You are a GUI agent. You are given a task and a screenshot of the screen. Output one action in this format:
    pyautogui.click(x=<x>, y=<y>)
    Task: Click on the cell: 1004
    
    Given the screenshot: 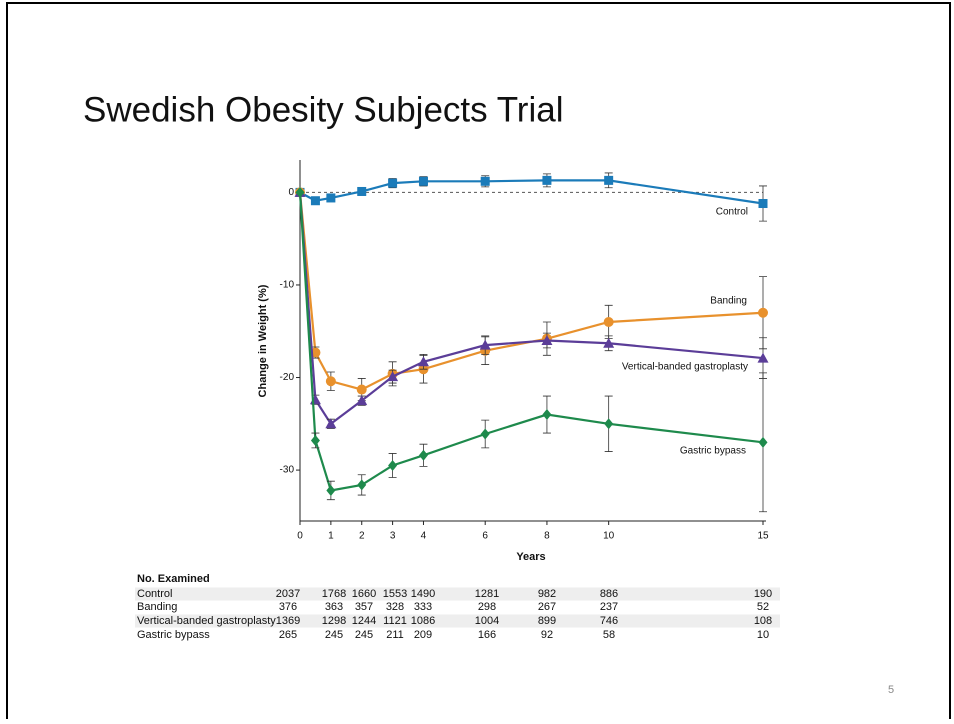 What is the action you would take?
    pyautogui.click(x=487, y=621)
    